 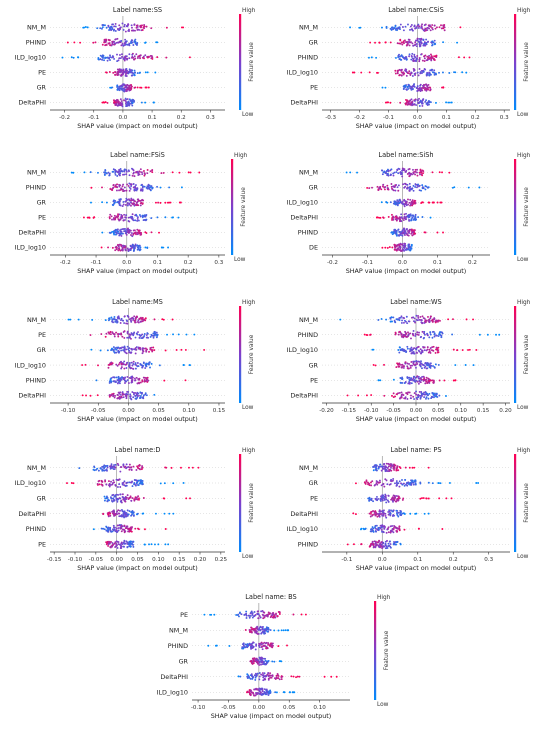 What do you see at coordinates (32, 233) in the screenshot?
I see `feature-label: DeltaPHI` at bounding box center [32, 233].